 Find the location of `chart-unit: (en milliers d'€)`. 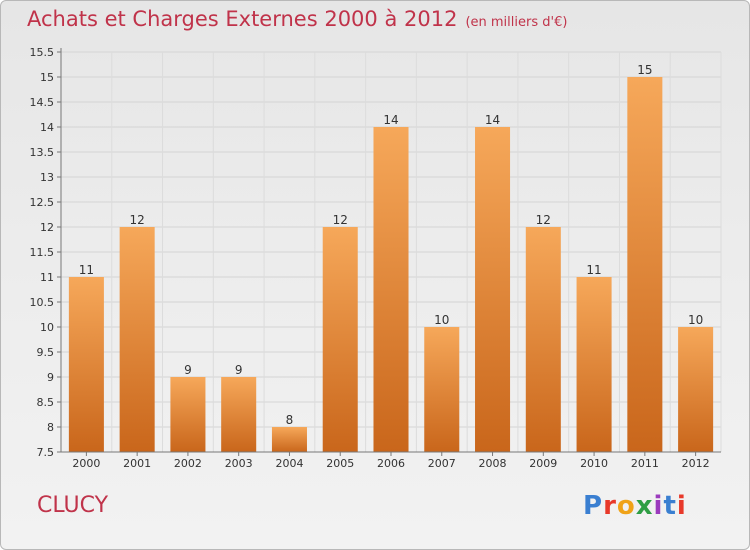

chart-unit: (en milliers d'€) is located at coordinates (516, 22).